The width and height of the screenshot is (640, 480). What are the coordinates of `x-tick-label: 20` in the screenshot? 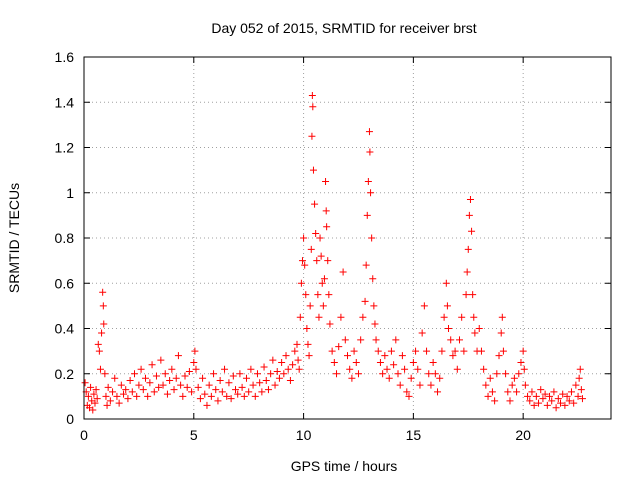 It's located at (523, 435).